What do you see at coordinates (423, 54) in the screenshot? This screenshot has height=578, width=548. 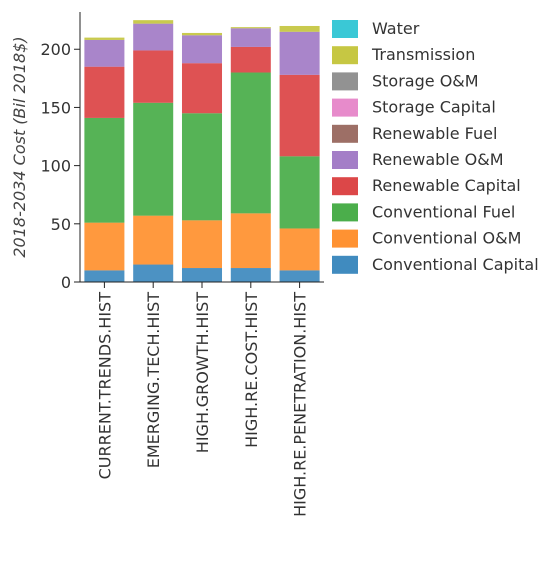 I see `legend-label: Transmission` at bounding box center [423, 54].